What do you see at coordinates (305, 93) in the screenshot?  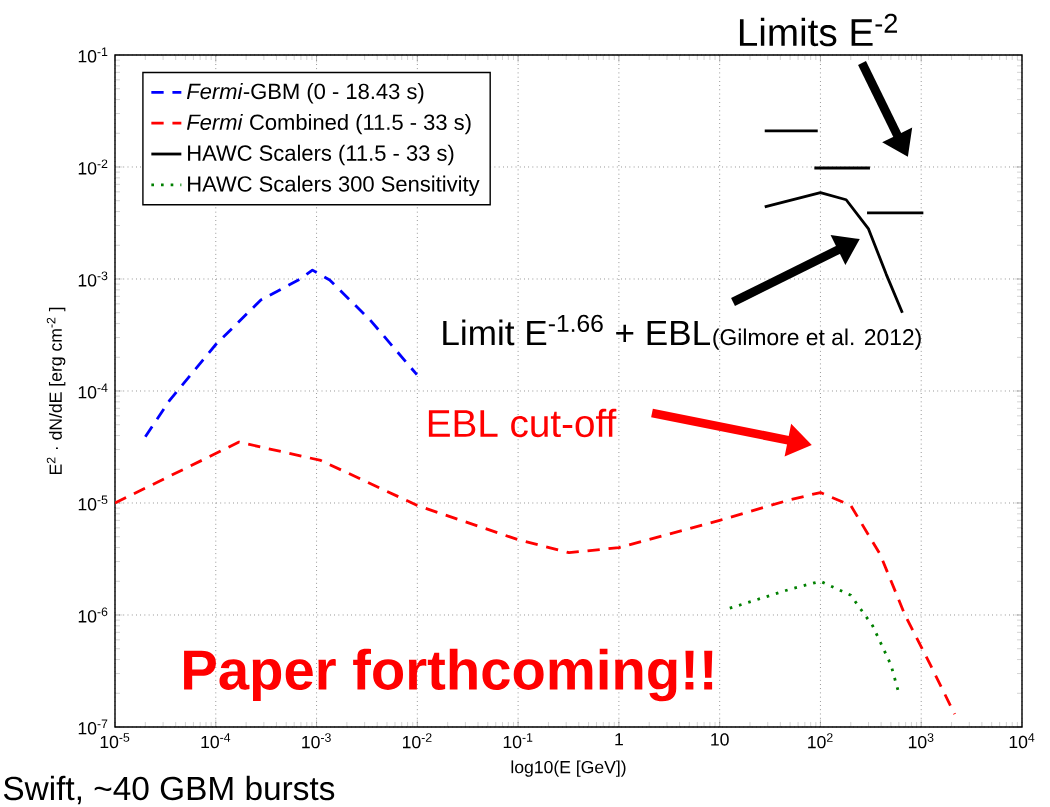 I see `legend-label: Fermi-GBM (0 - 18.43 s)` at bounding box center [305, 93].